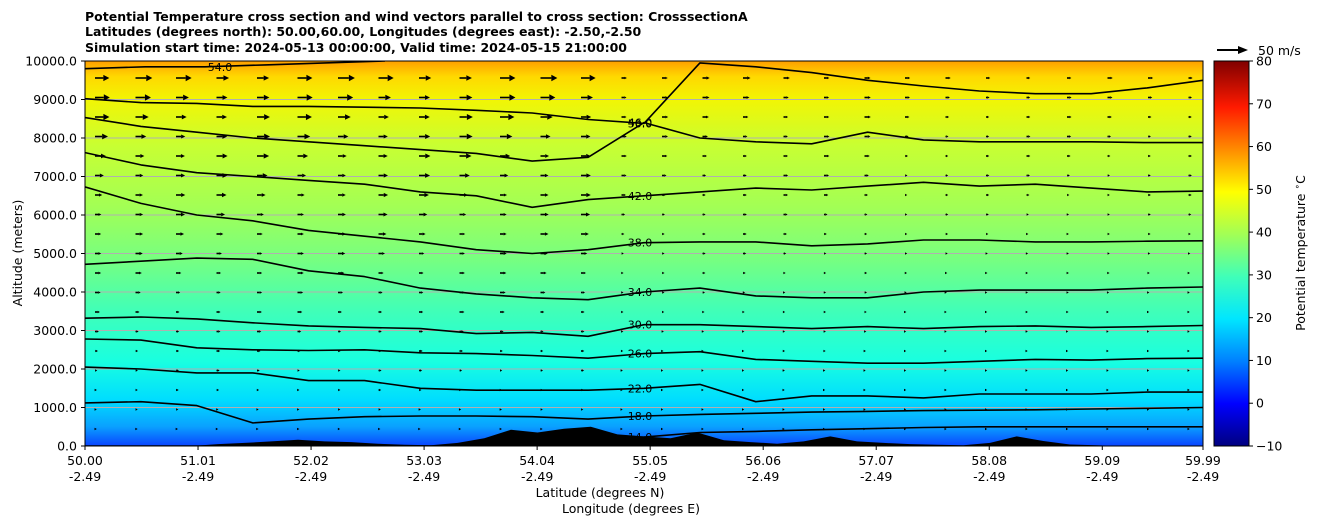 The image size is (1320, 526). I want to click on colorbar-tick-label: 50, so click(1264, 189).